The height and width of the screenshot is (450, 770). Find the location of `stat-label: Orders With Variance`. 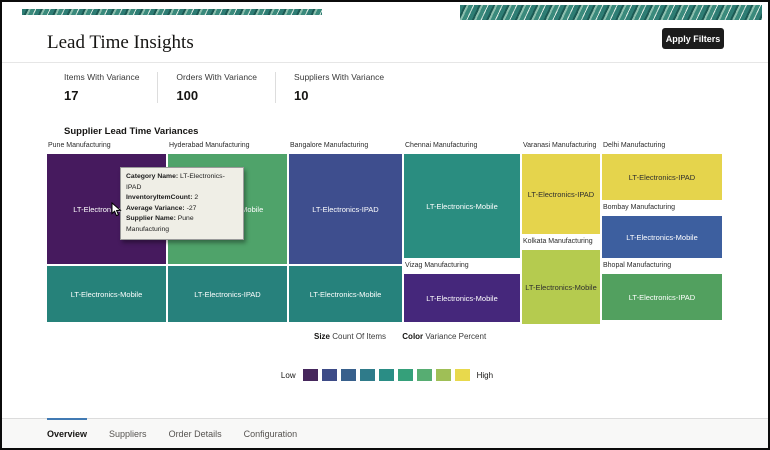

stat-label: Orders With Variance is located at coordinates (217, 77).